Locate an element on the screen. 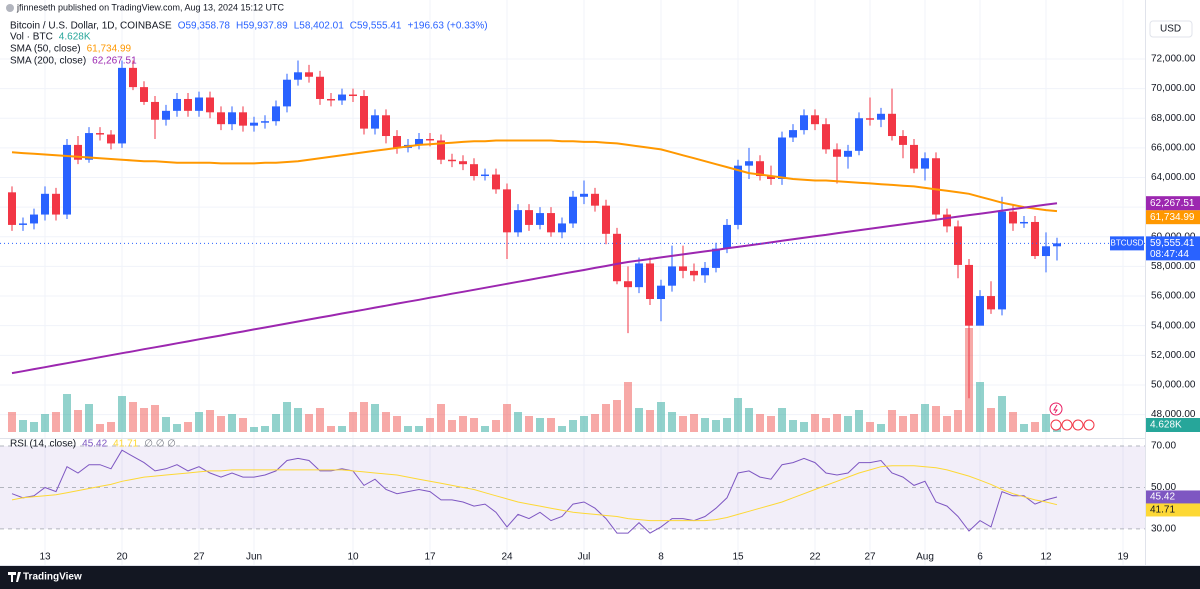  y-tick-label: 48,000.00 is located at coordinates (1173, 414).